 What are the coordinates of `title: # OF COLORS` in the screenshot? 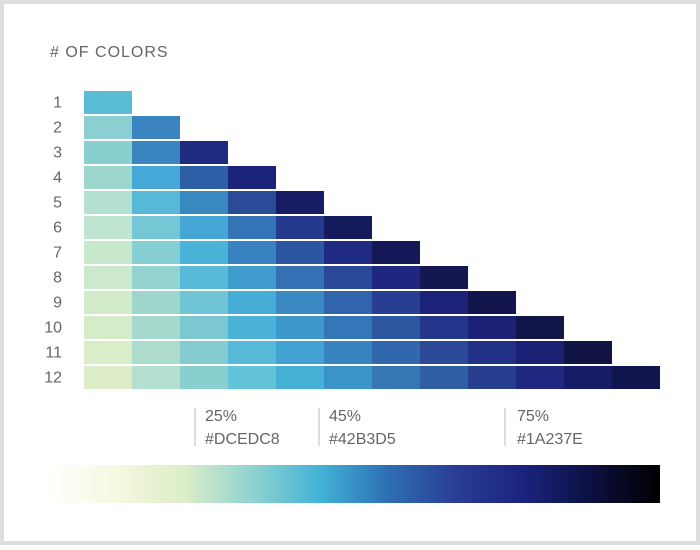 It's located at (109, 52).